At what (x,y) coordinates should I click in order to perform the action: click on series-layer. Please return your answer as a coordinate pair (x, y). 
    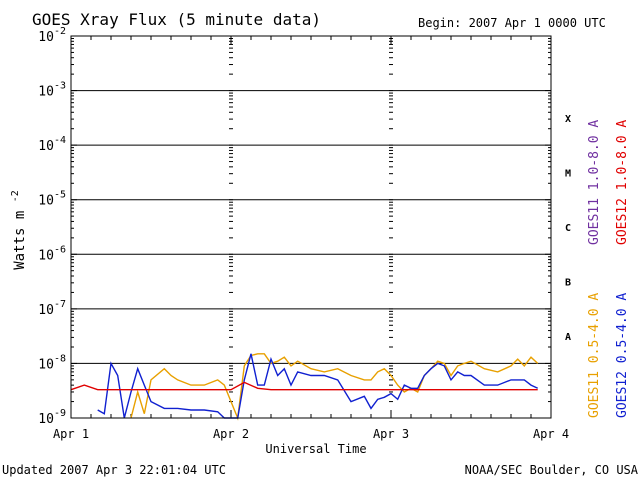
    Looking at the image, I should click on (304, 387).